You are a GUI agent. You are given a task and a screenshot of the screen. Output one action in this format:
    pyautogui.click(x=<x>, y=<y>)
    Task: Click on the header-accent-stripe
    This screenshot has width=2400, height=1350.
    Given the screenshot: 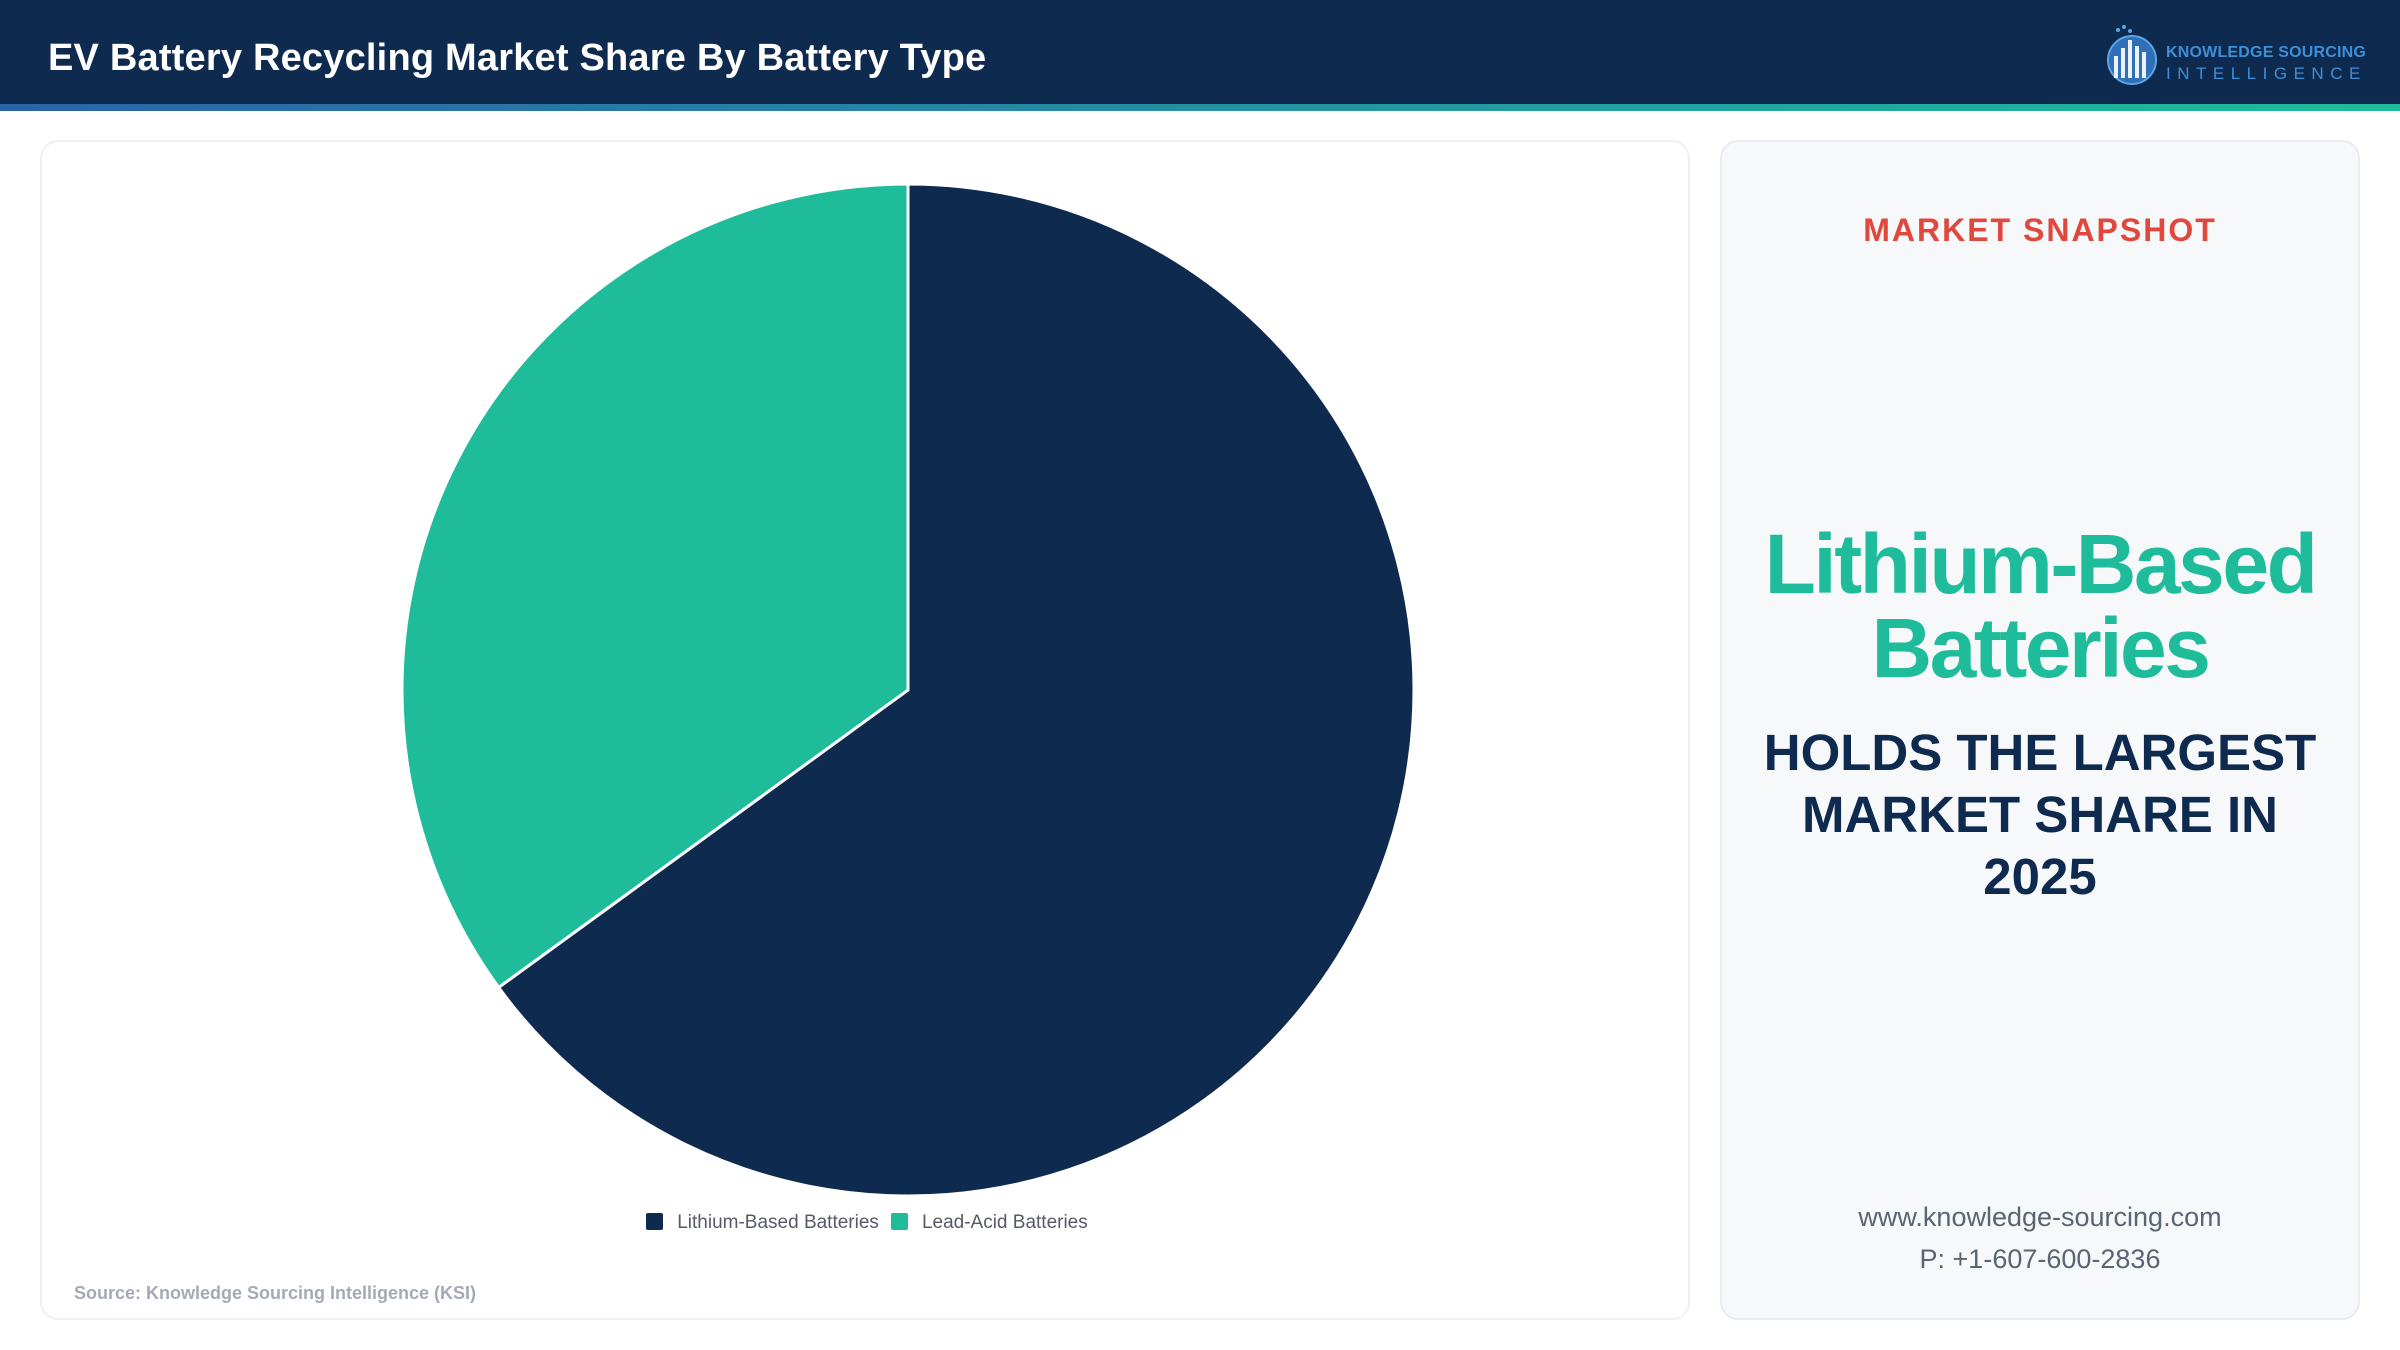 What is the action you would take?
    pyautogui.click(x=1200, y=107)
    